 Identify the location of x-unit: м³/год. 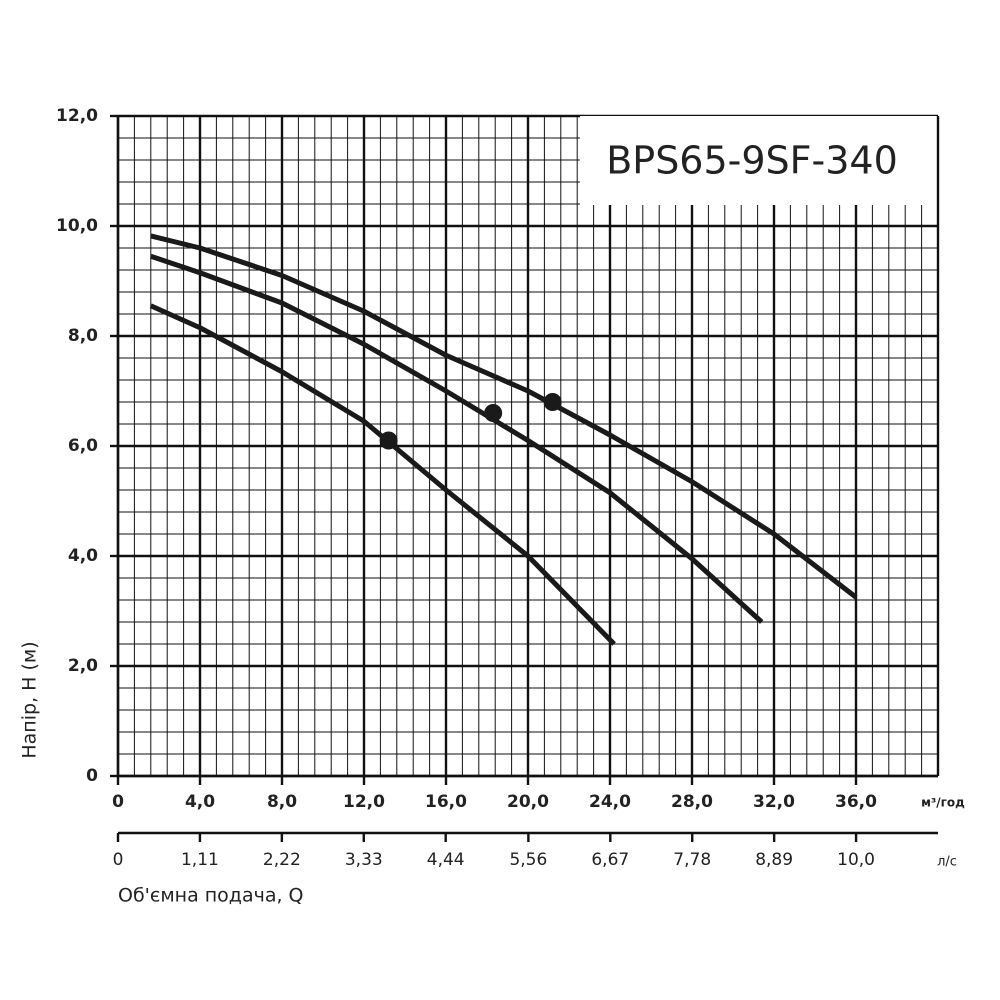
(943, 803).